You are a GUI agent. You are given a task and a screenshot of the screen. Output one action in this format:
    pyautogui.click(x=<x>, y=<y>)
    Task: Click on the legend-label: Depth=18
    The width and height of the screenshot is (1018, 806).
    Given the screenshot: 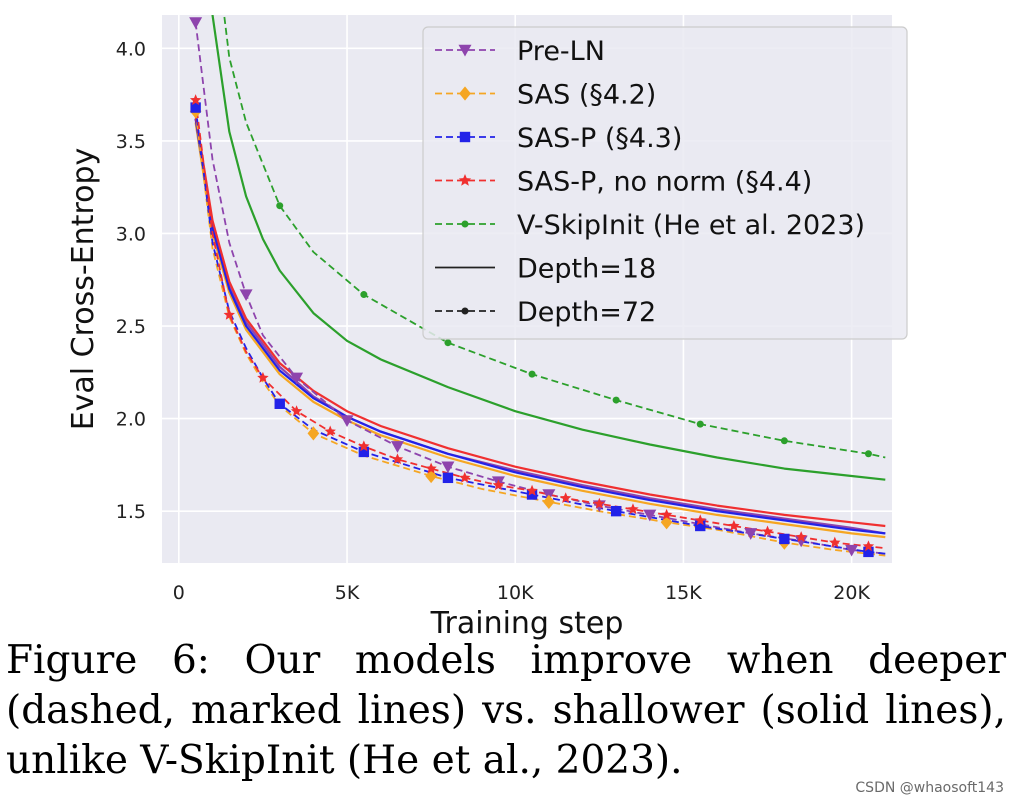 What is the action you would take?
    pyautogui.click(x=586, y=269)
    